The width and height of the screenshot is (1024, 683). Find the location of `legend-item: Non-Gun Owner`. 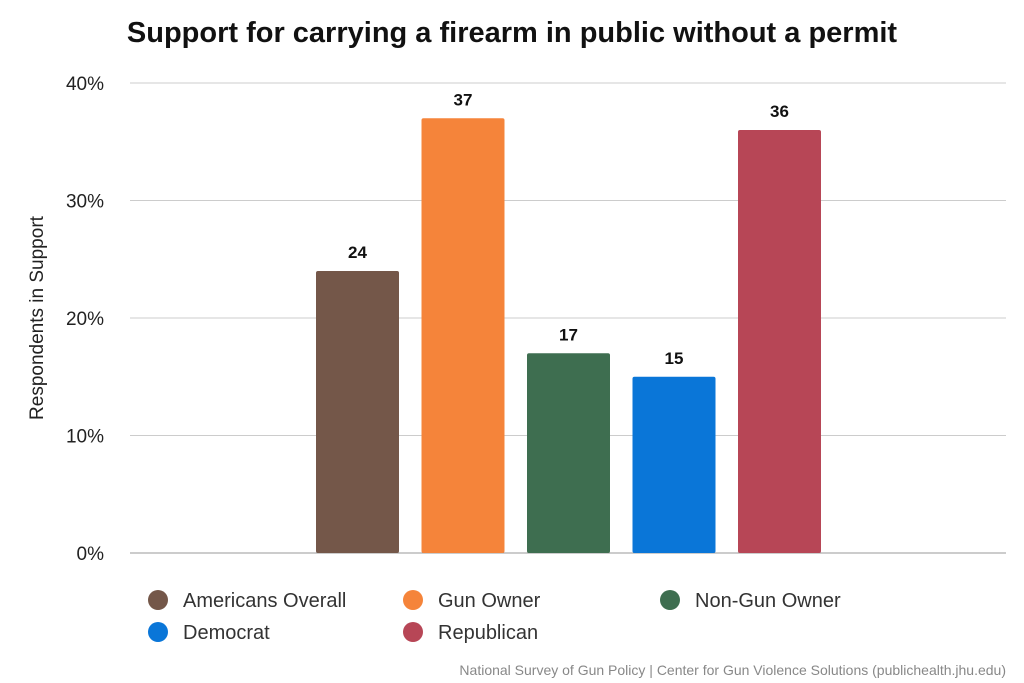

legend-item: Non-Gun Owner is located at coordinates (750, 601).